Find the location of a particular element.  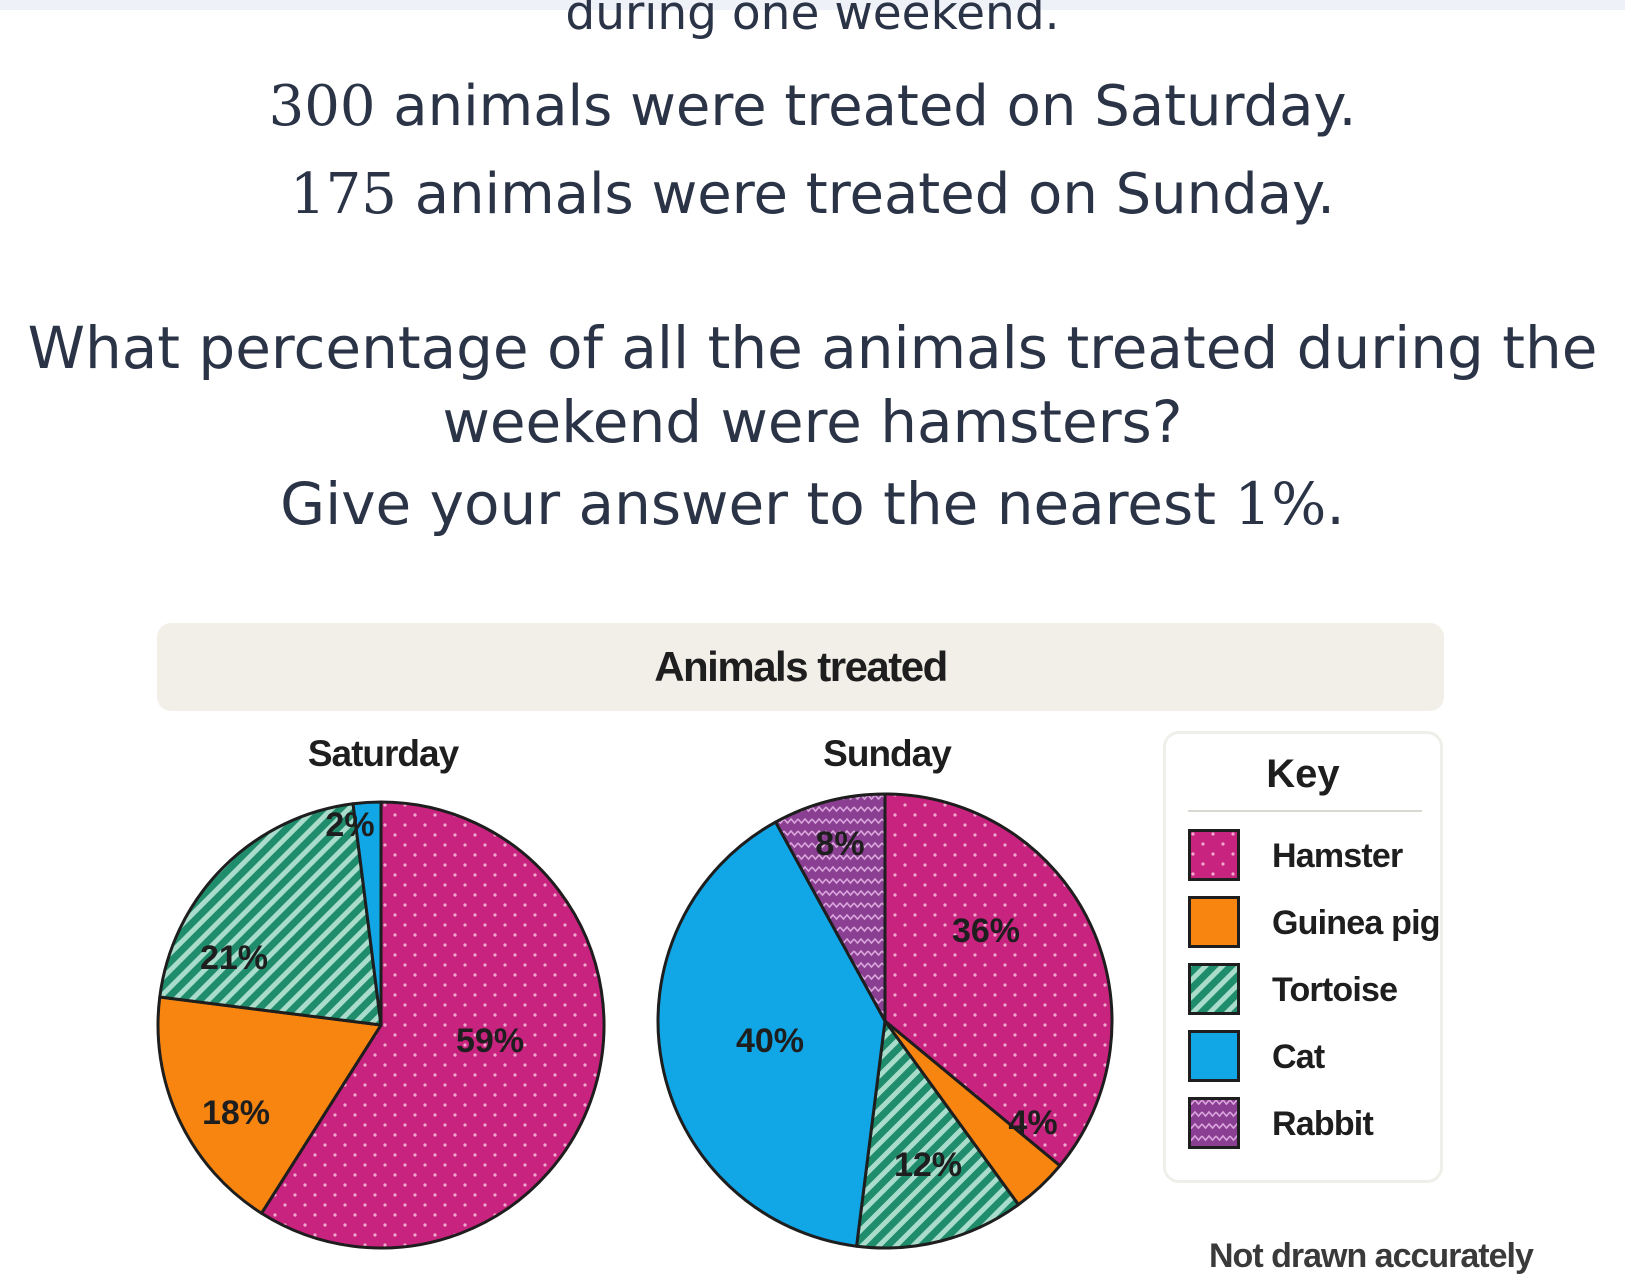

legend-divider is located at coordinates (1305, 811).